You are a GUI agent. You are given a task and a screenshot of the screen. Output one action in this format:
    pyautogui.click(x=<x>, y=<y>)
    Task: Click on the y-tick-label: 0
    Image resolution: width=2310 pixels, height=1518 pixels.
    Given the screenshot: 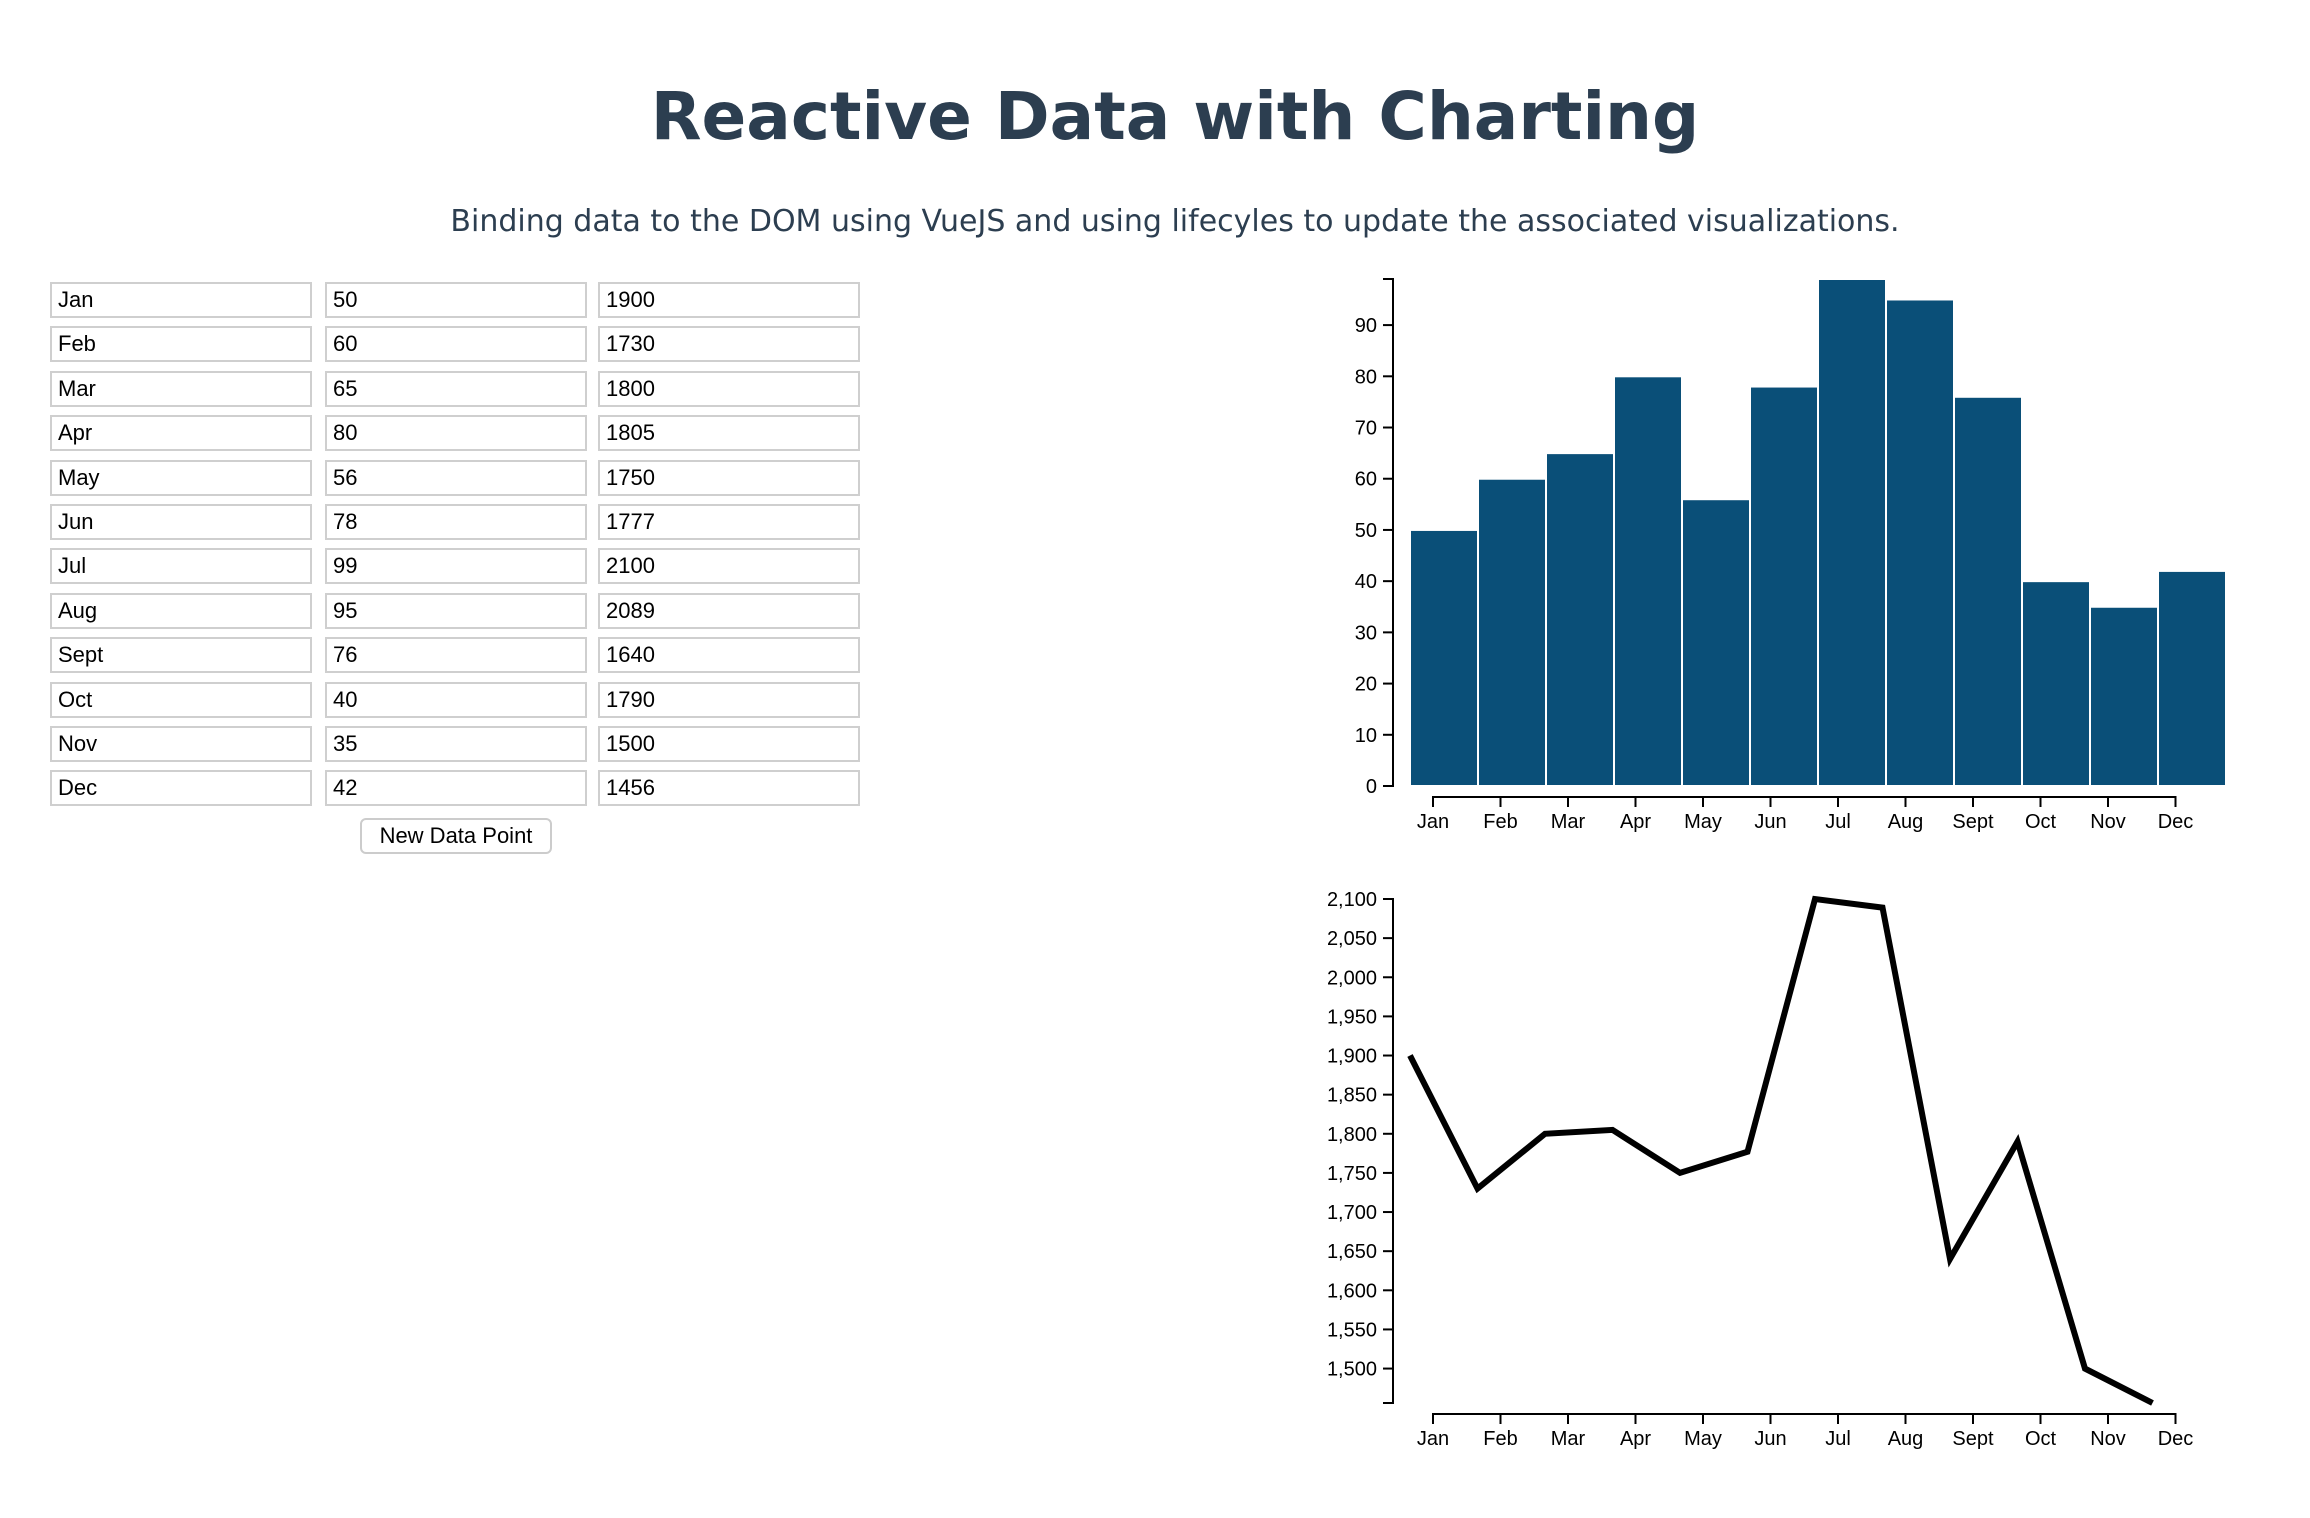 What is the action you would take?
    pyautogui.click(x=1371, y=787)
    